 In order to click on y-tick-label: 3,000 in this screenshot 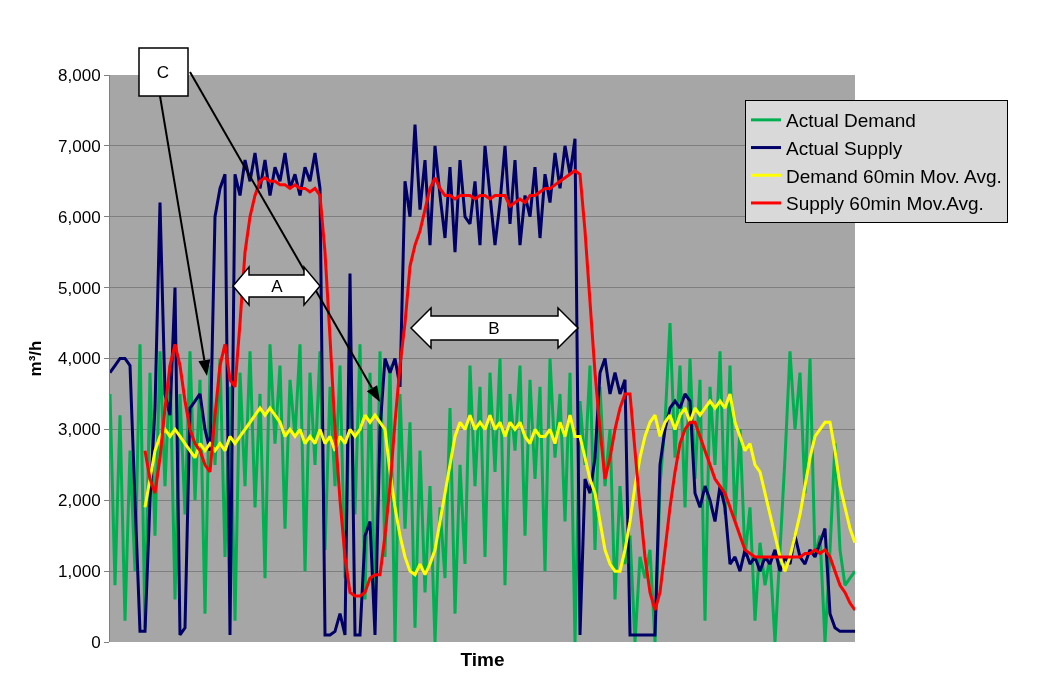, I will do `click(79, 430)`.